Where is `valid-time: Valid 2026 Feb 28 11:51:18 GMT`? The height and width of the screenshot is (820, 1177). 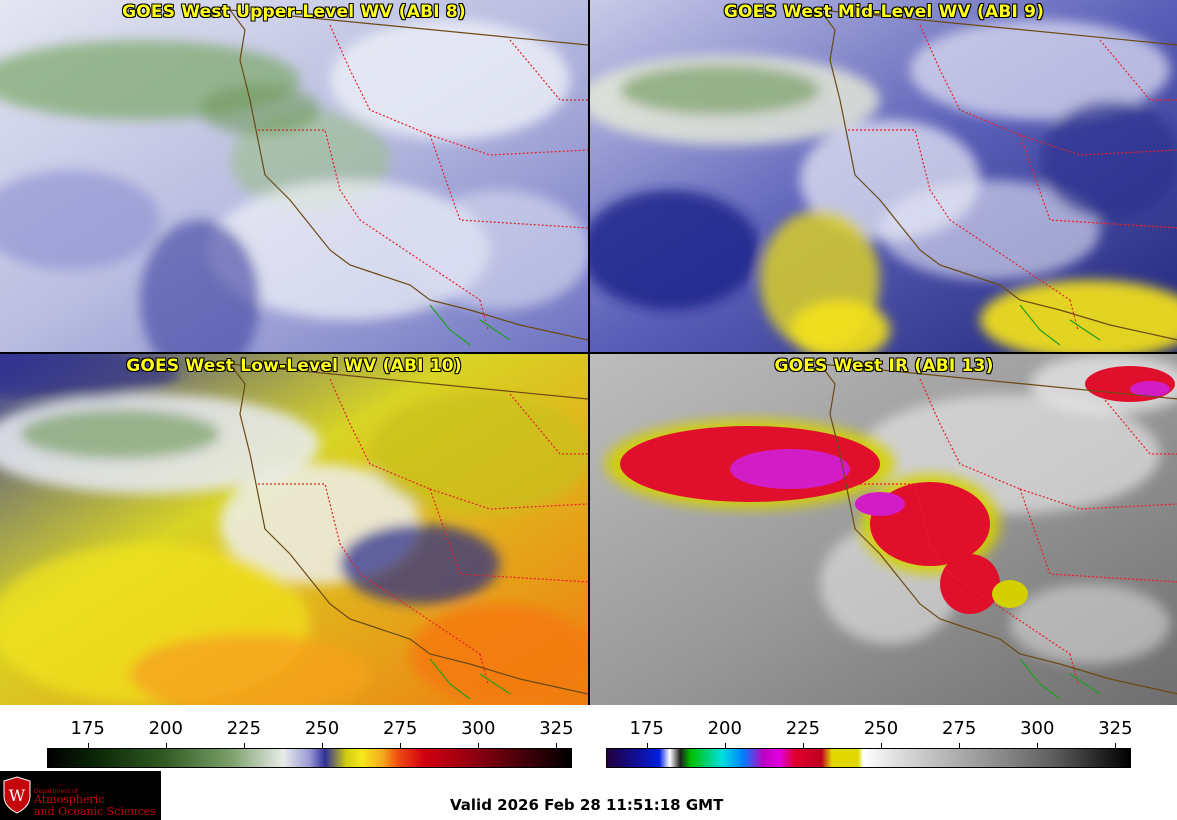
valid-time: Valid 2026 Feb 28 11:51:18 GMT is located at coordinates (587, 805).